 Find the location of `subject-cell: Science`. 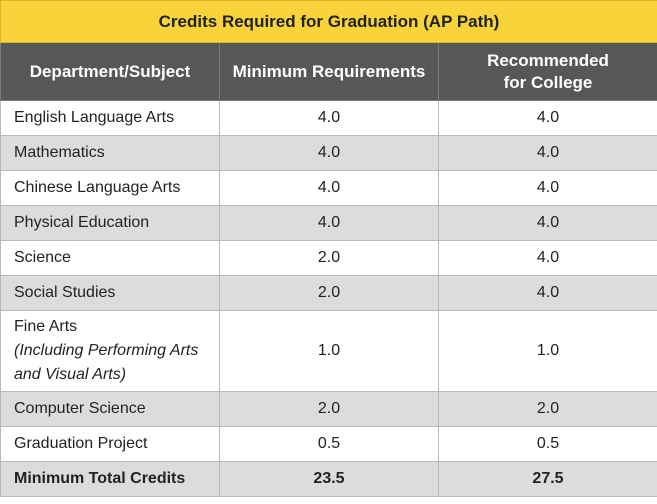

subject-cell: Science is located at coordinates (110, 258).